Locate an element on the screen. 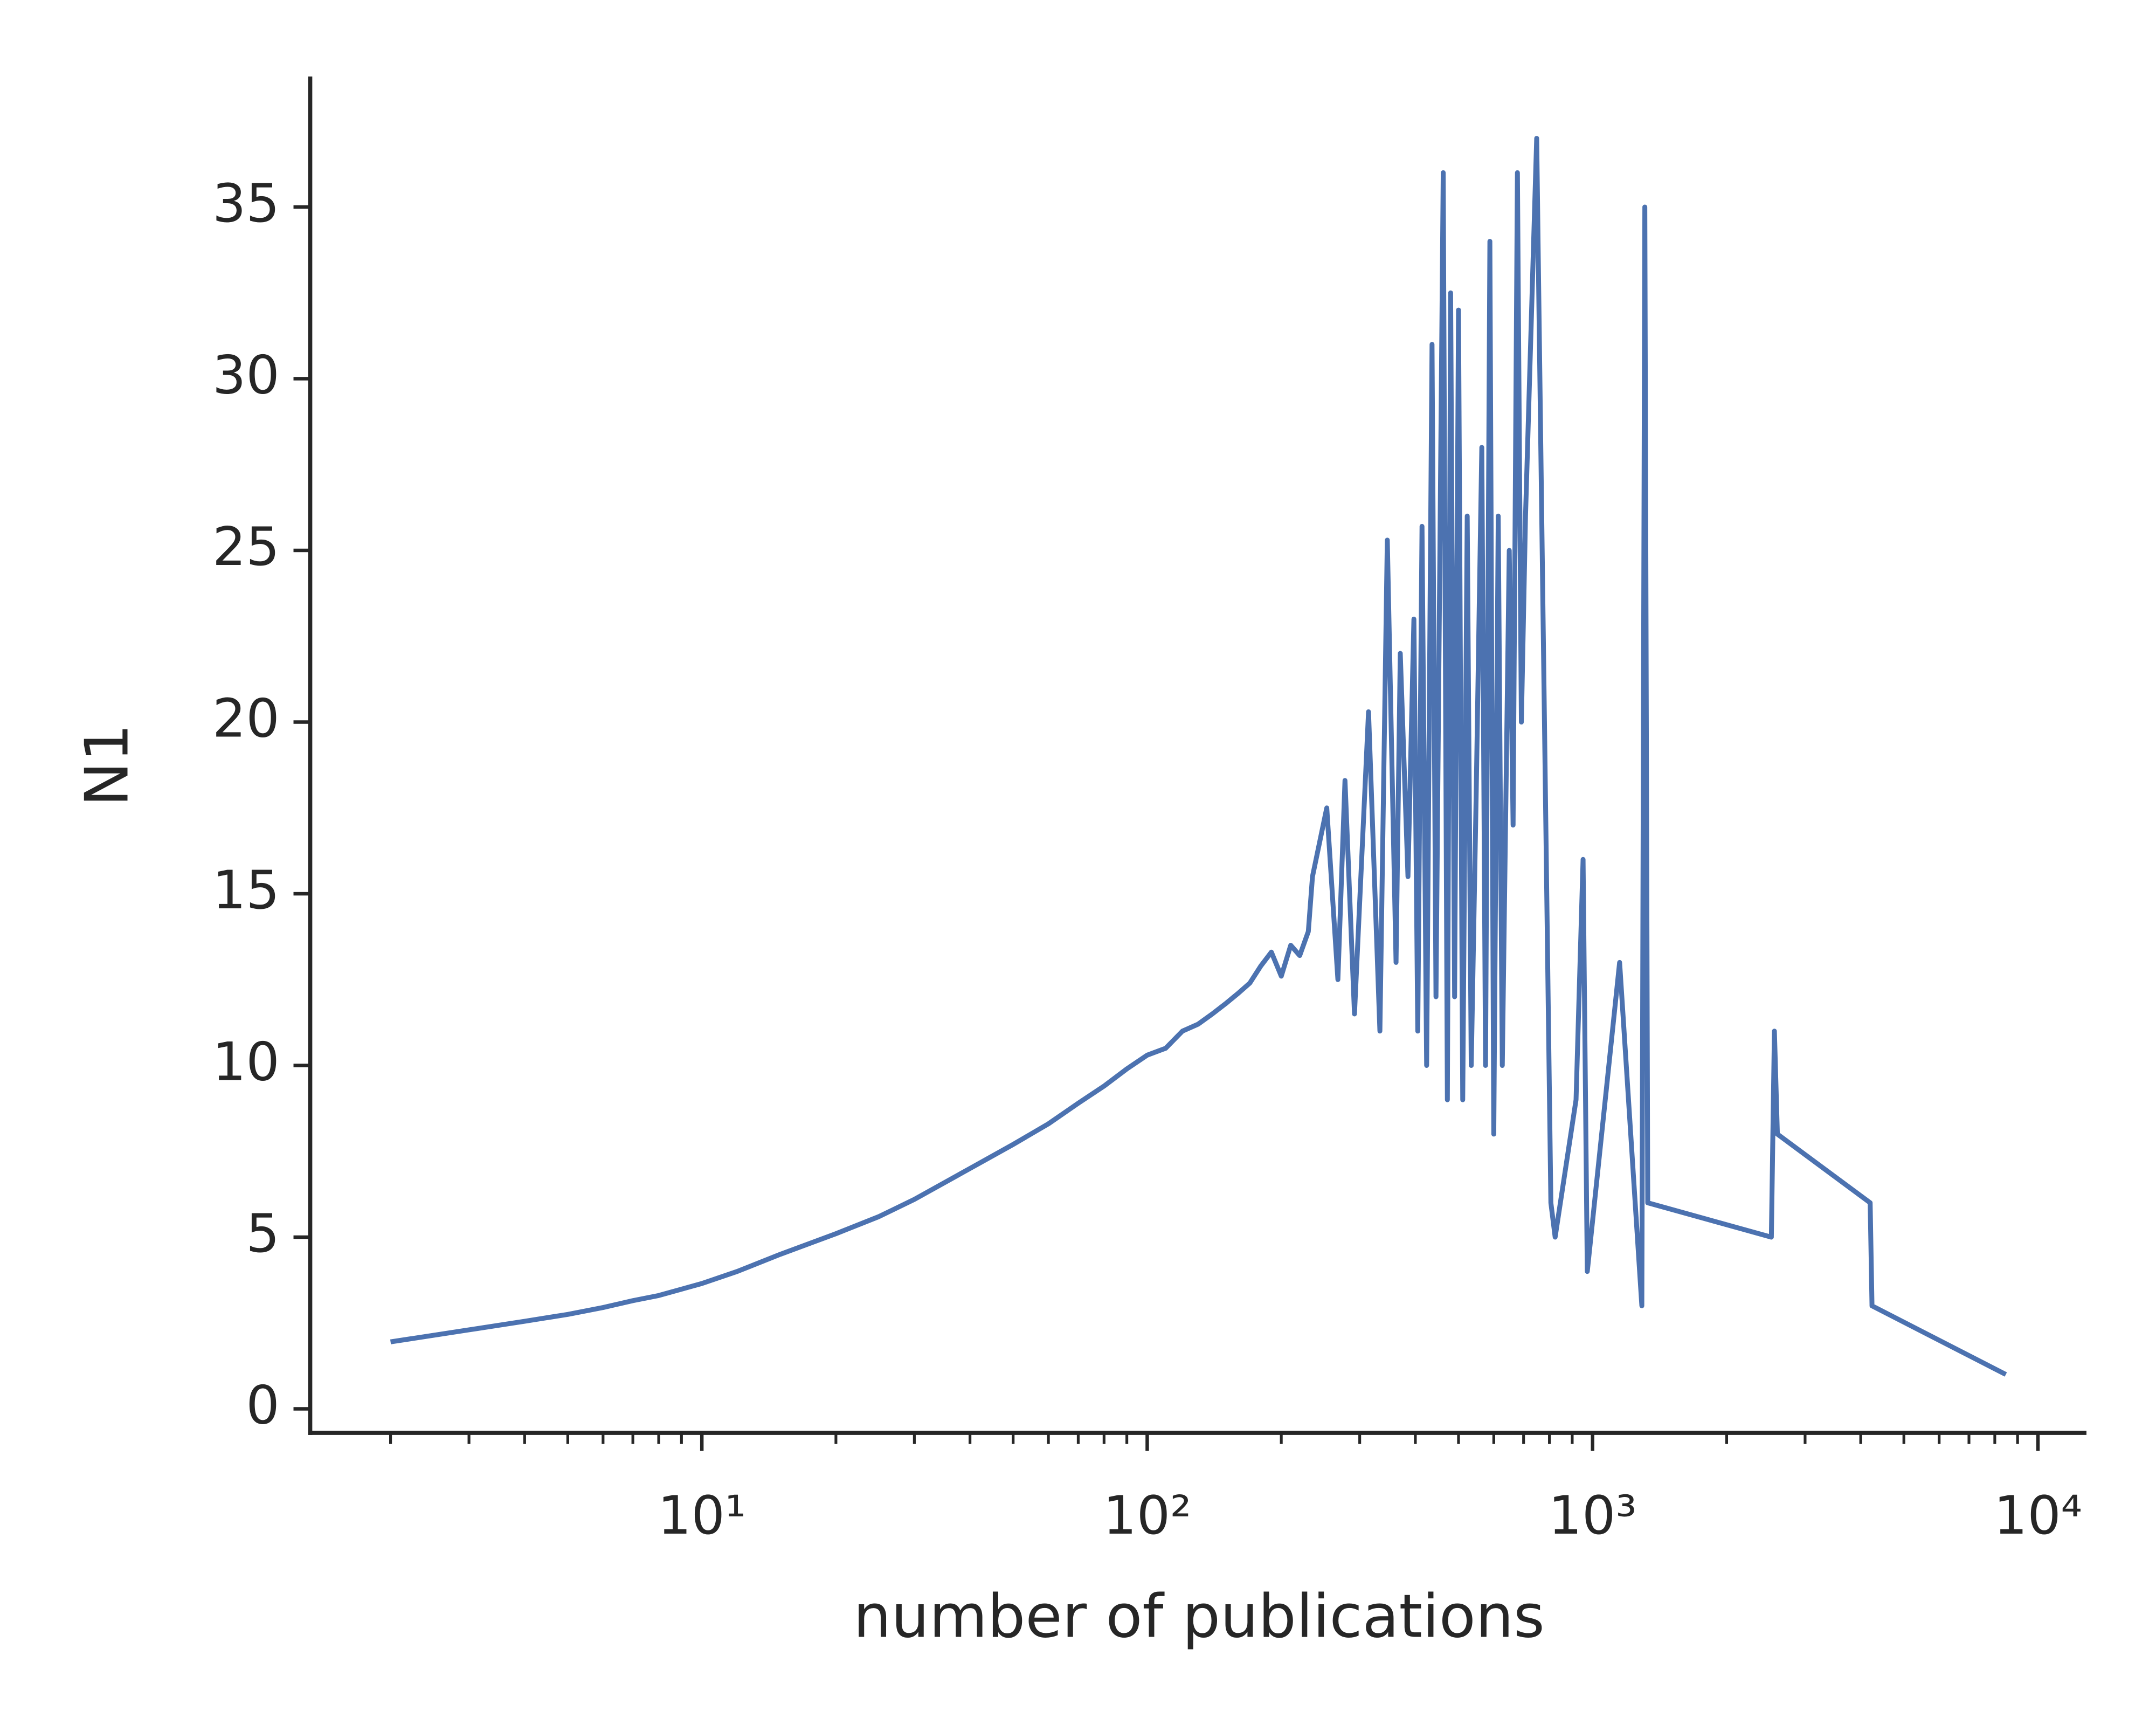 This screenshot has height=1725, width=2156. y-tick-label: 30 is located at coordinates (246, 375).